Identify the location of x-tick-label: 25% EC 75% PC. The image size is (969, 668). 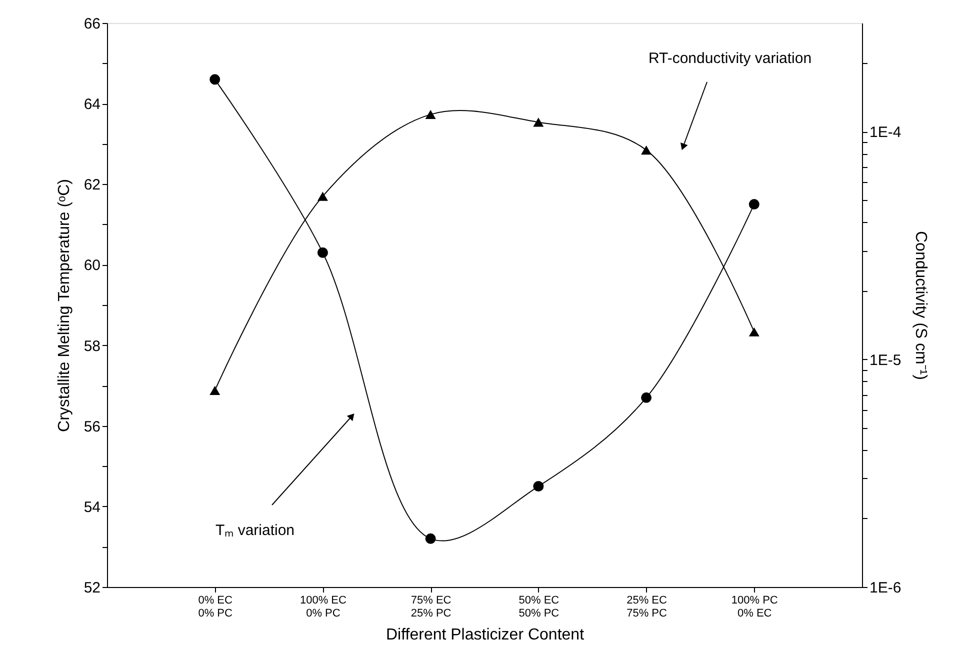
(647, 607).